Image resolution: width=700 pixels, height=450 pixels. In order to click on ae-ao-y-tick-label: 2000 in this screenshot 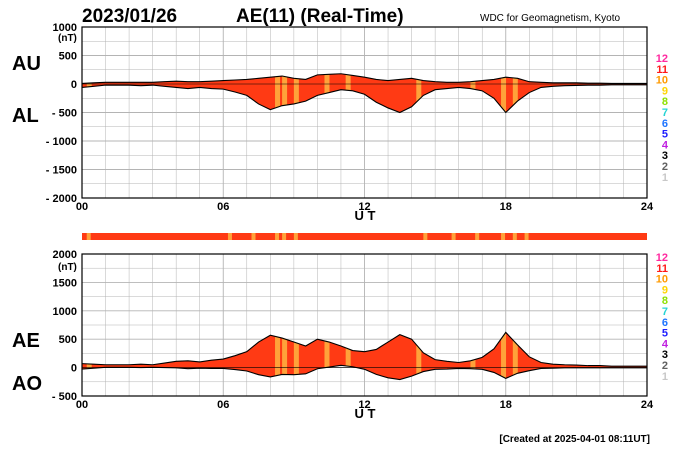, I will do `click(65, 255)`.